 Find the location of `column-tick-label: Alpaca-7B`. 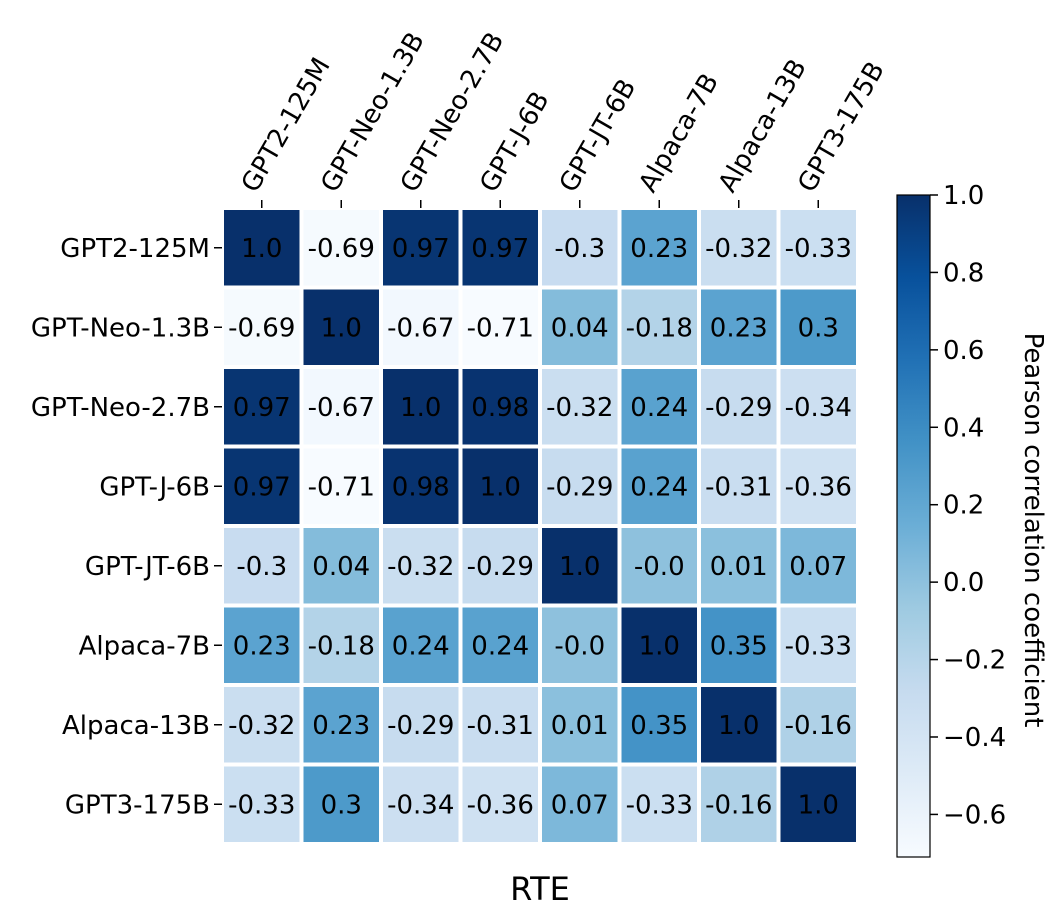

column-tick-label: Alpaca-7B is located at coordinates (679, 133).